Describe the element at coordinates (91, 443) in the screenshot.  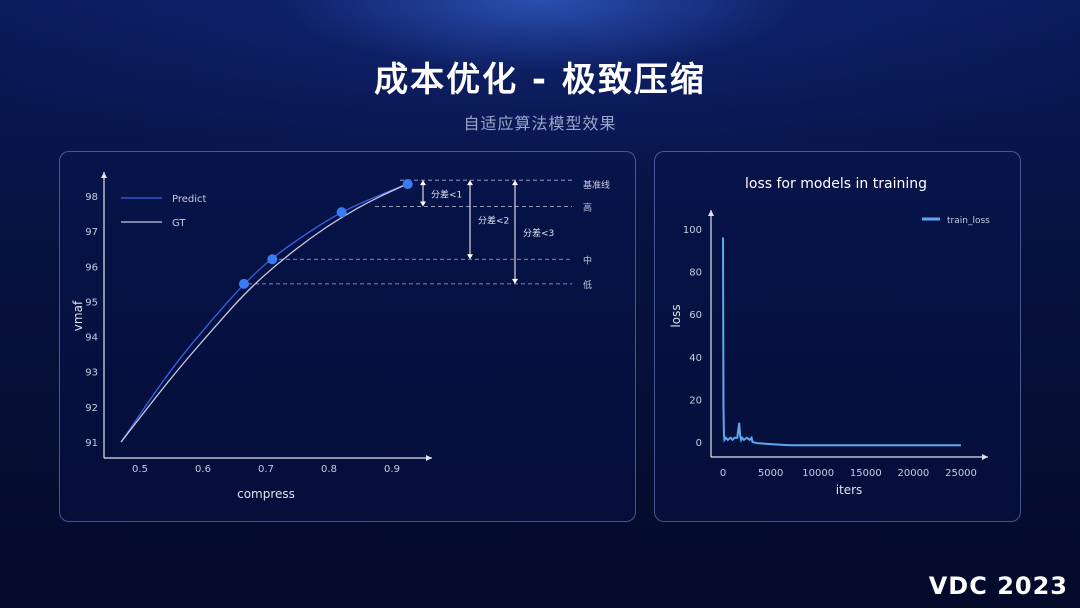
I see `y-tick-label: 91` at that location.